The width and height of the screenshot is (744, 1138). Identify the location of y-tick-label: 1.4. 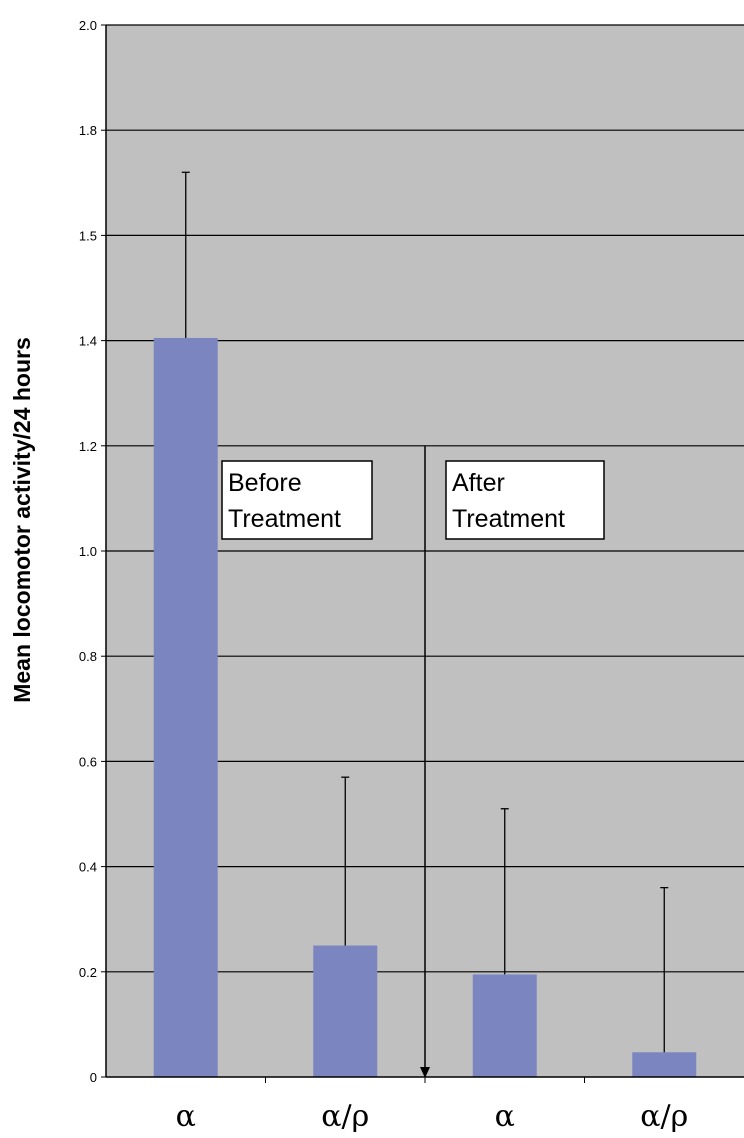
(88, 341).